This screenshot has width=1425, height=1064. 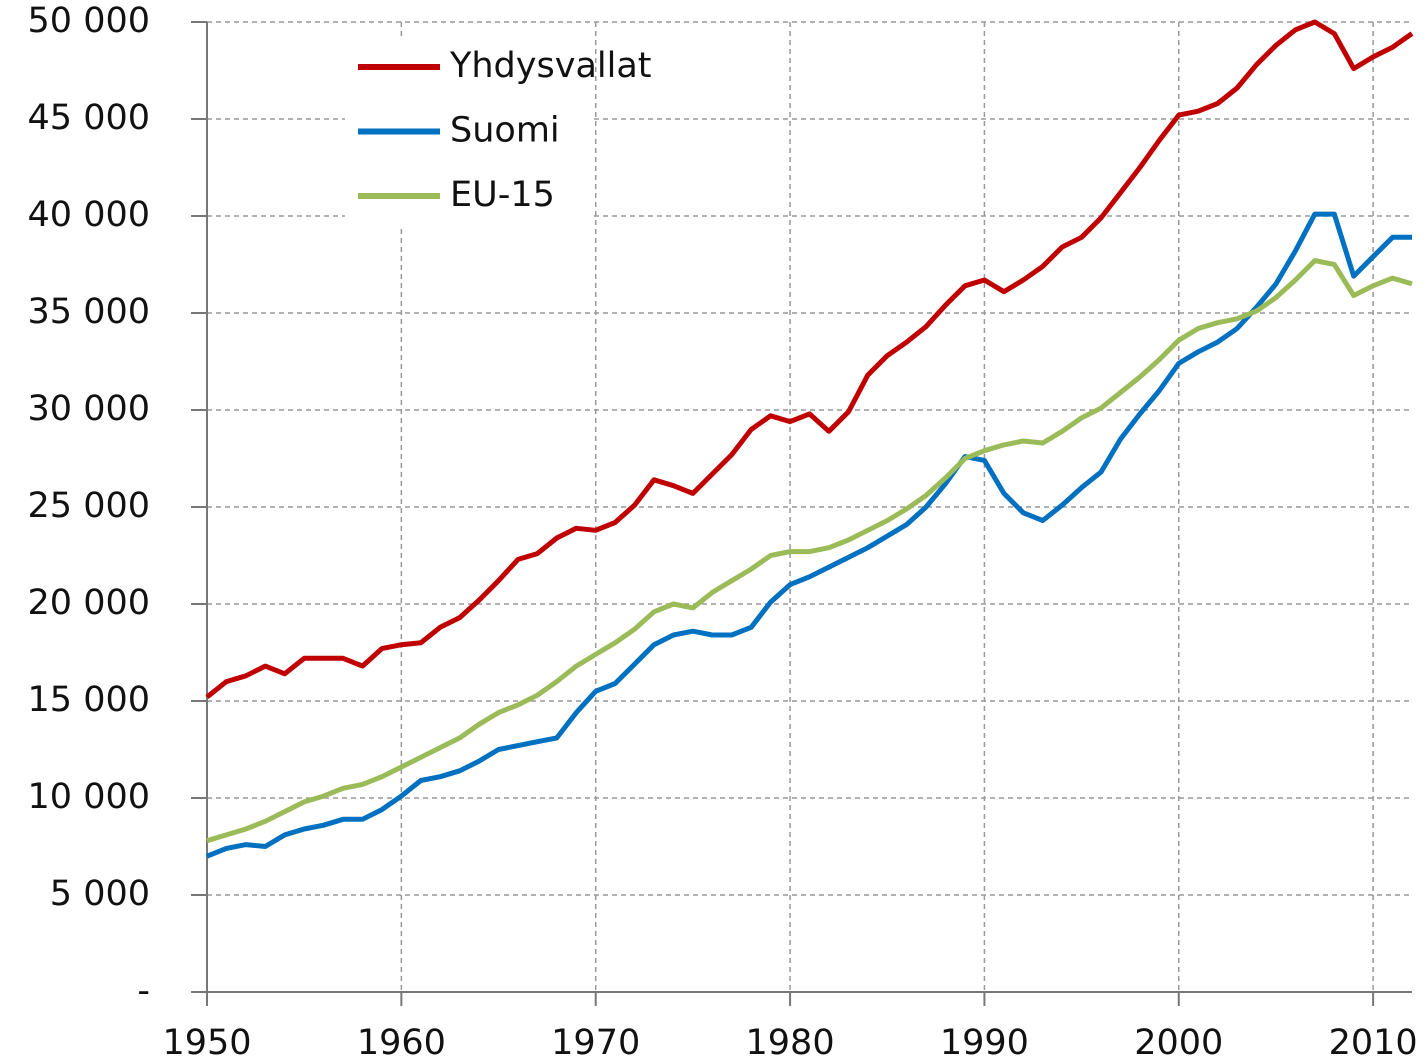 I want to click on y-tick-label: 35 000, so click(x=89, y=312).